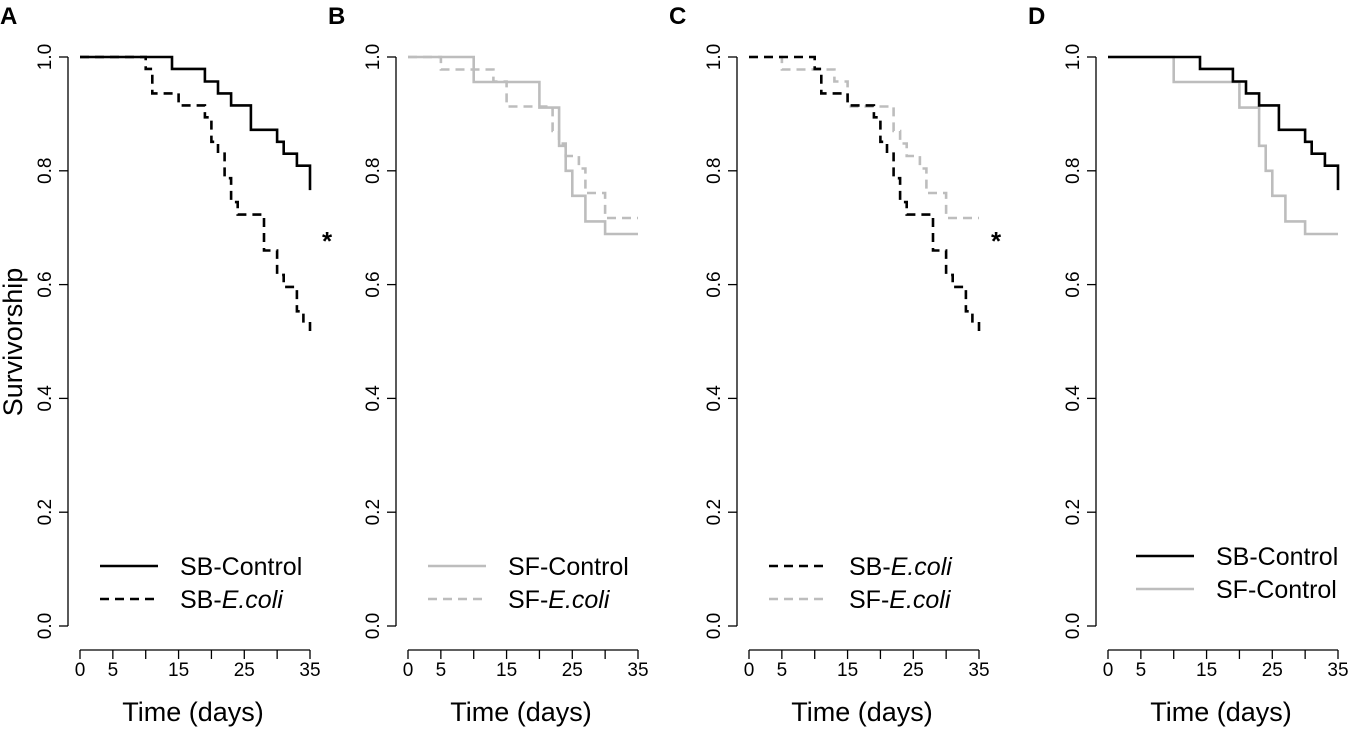  I want to click on panel-letter-b: B, so click(336, 16).